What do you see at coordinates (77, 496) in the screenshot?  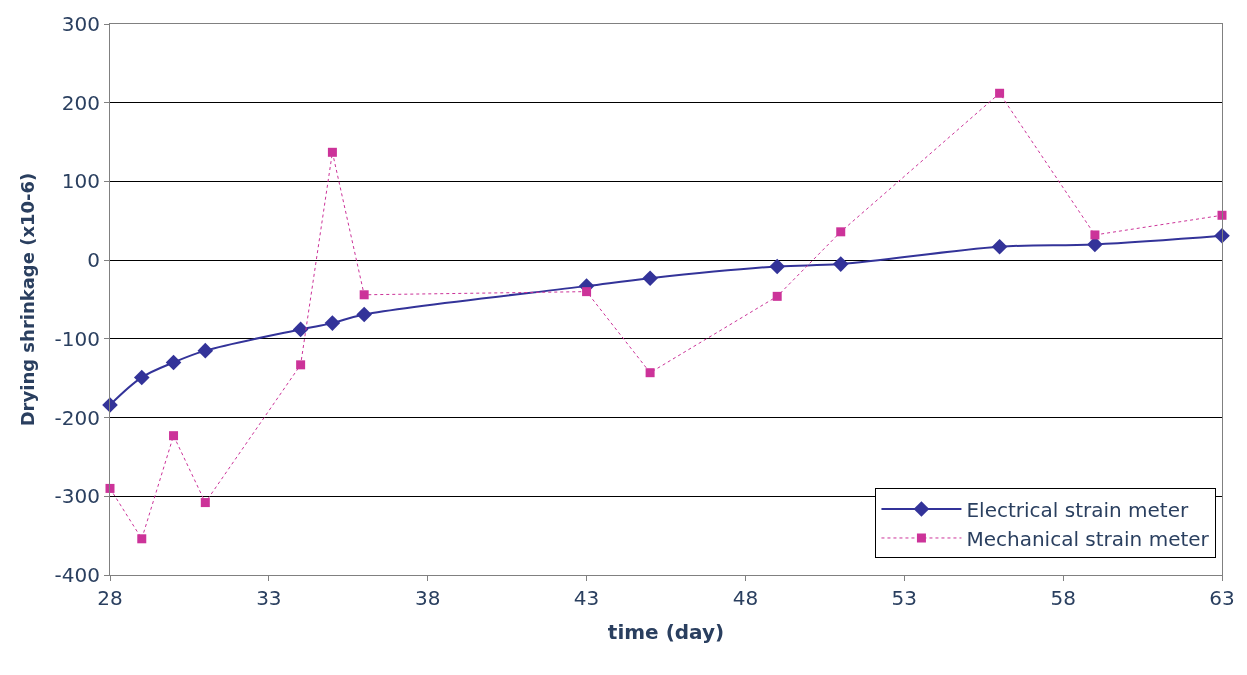 I see `y-tick-label: -300` at bounding box center [77, 496].